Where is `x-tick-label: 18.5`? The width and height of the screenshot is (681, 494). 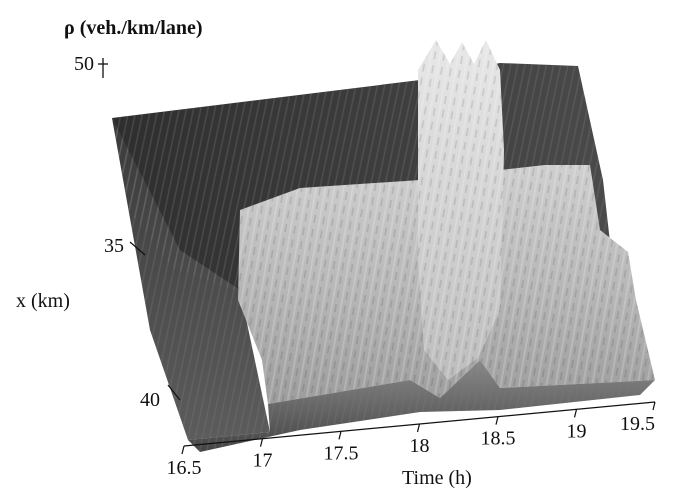
x-tick-label: 18.5 is located at coordinates (498, 439).